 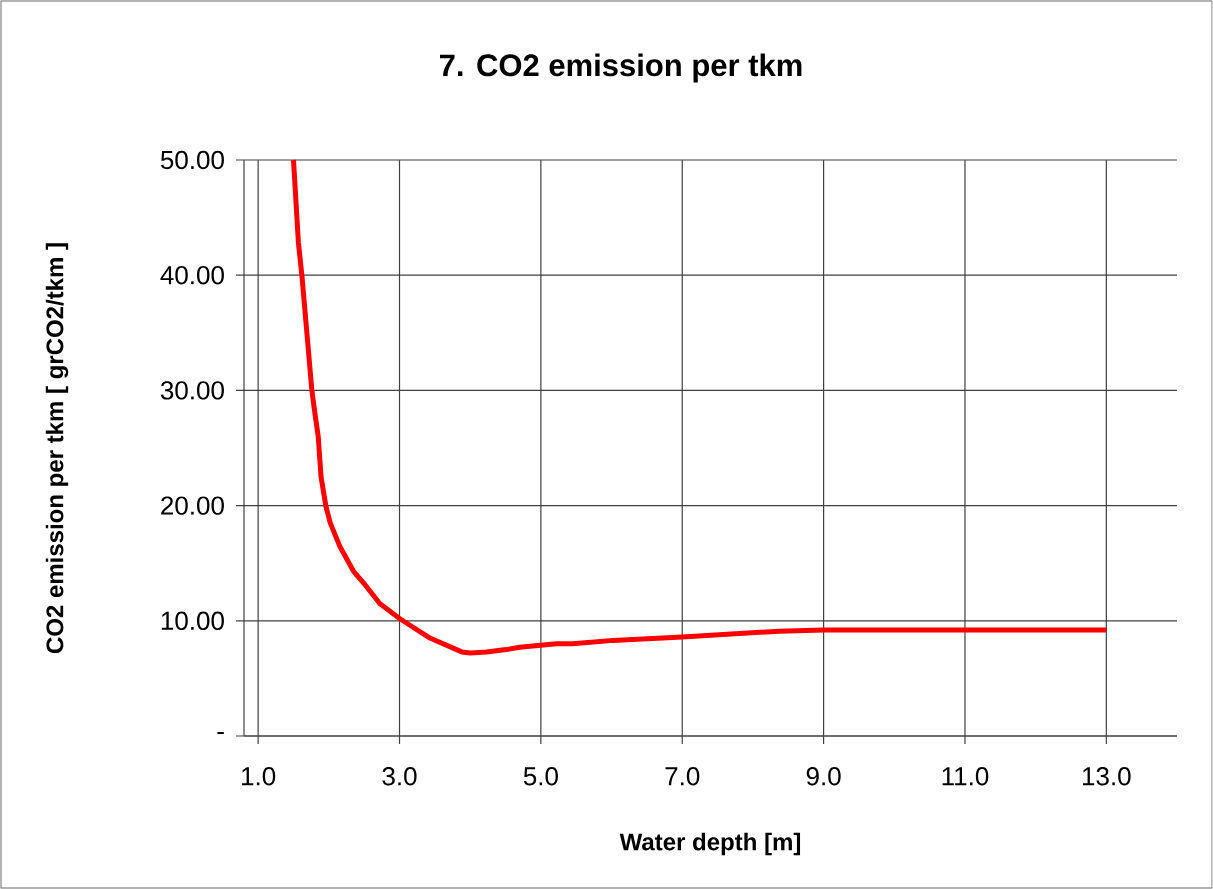 I want to click on y-tick-label: 40.00, so click(x=192, y=275).